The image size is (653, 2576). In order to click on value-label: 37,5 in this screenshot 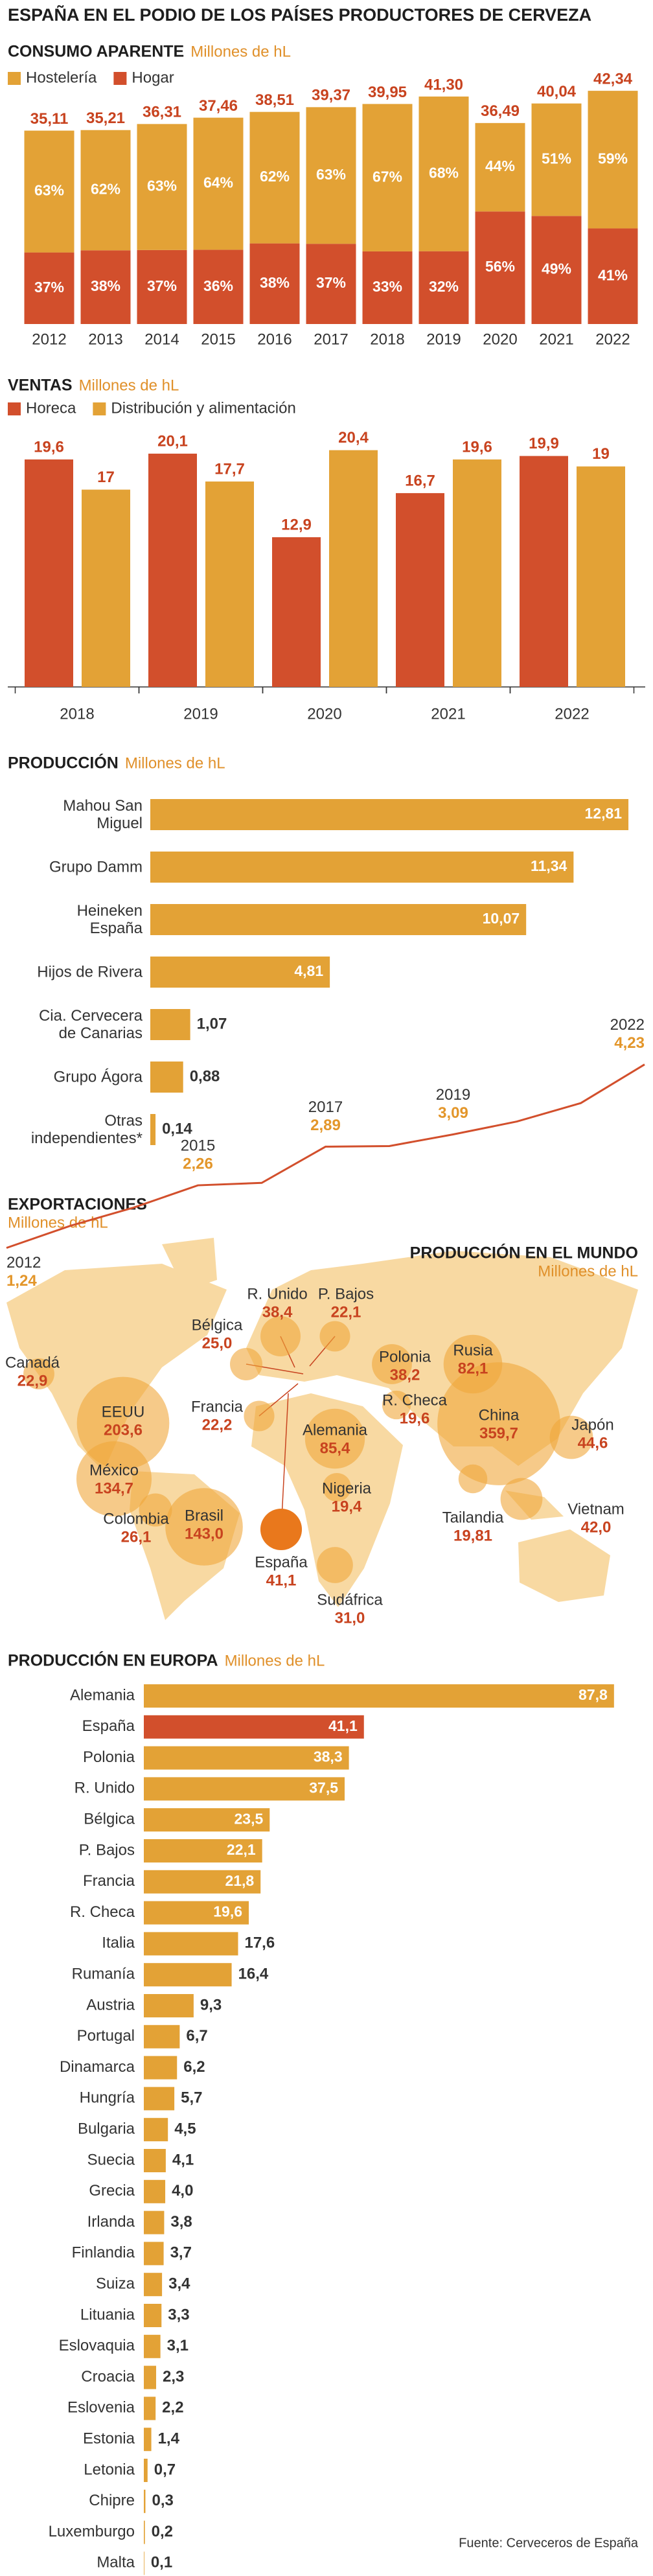, I will do `click(323, 1787)`.